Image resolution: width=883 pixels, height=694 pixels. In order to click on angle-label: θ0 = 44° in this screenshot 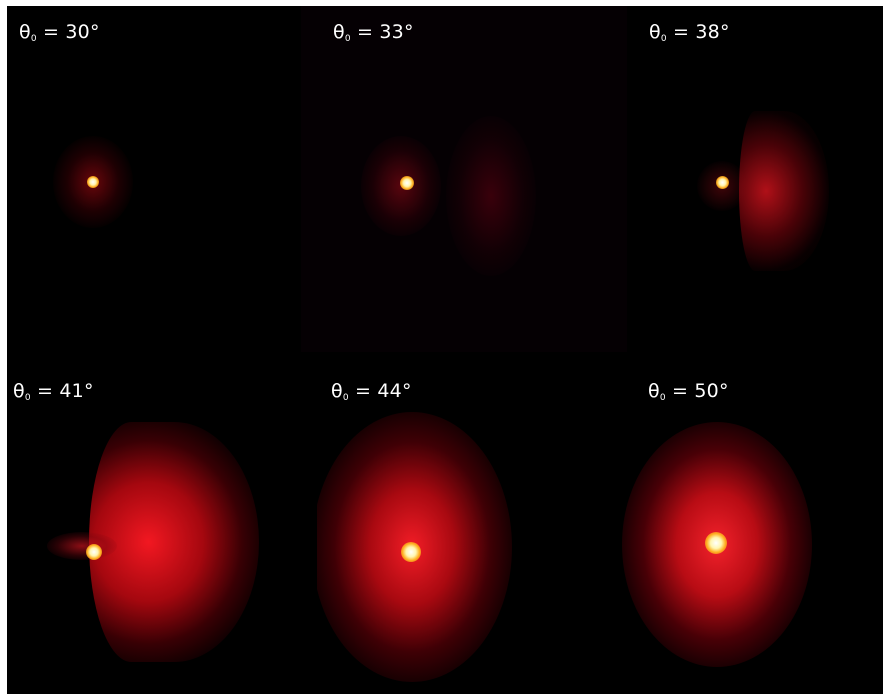, I will do `click(371, 391)`.